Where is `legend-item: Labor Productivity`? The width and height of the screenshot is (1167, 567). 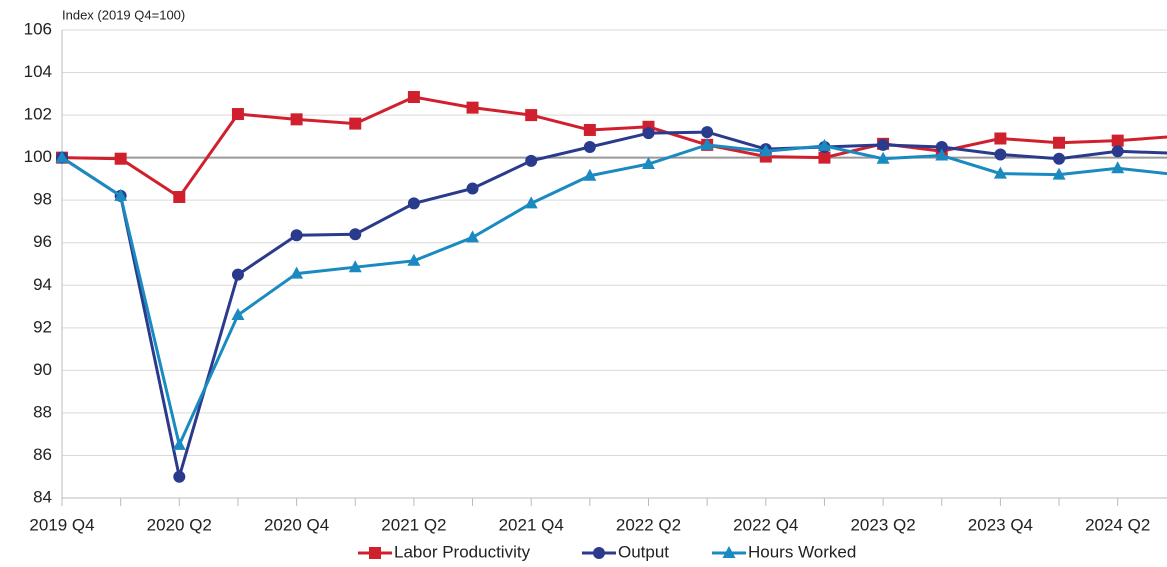 legend-item: Labor Productivity is located at coordinates (444, 551).